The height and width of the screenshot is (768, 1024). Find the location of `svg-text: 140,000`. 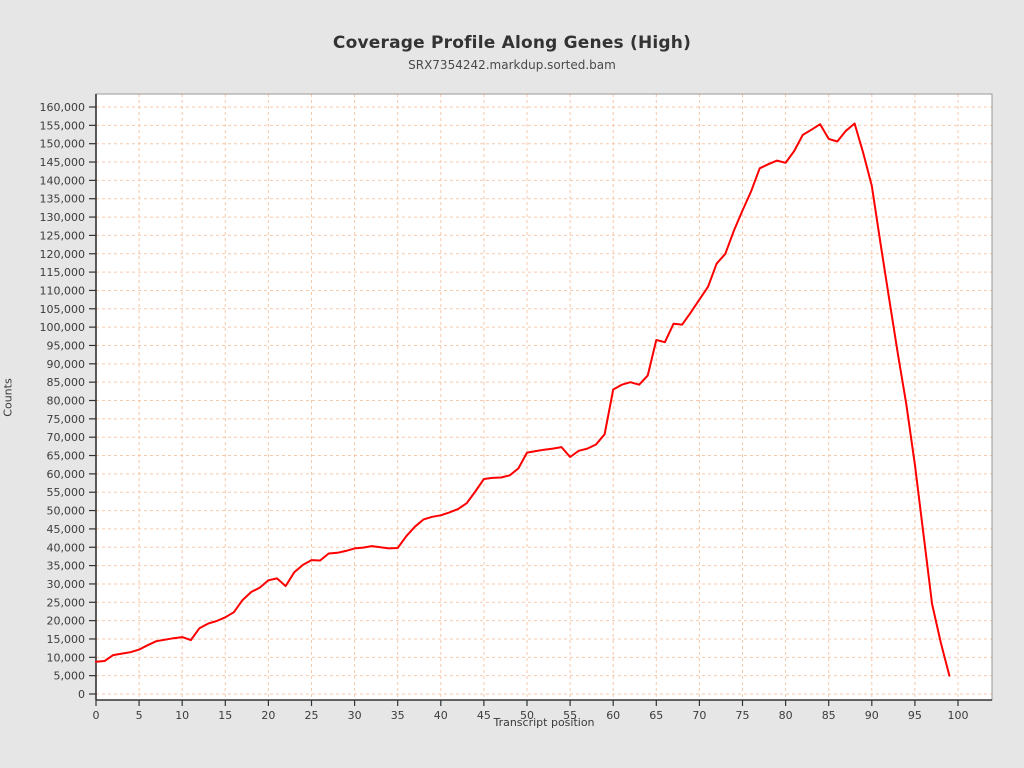

svg-text: 140,000 is located at coordinates (63, 180).